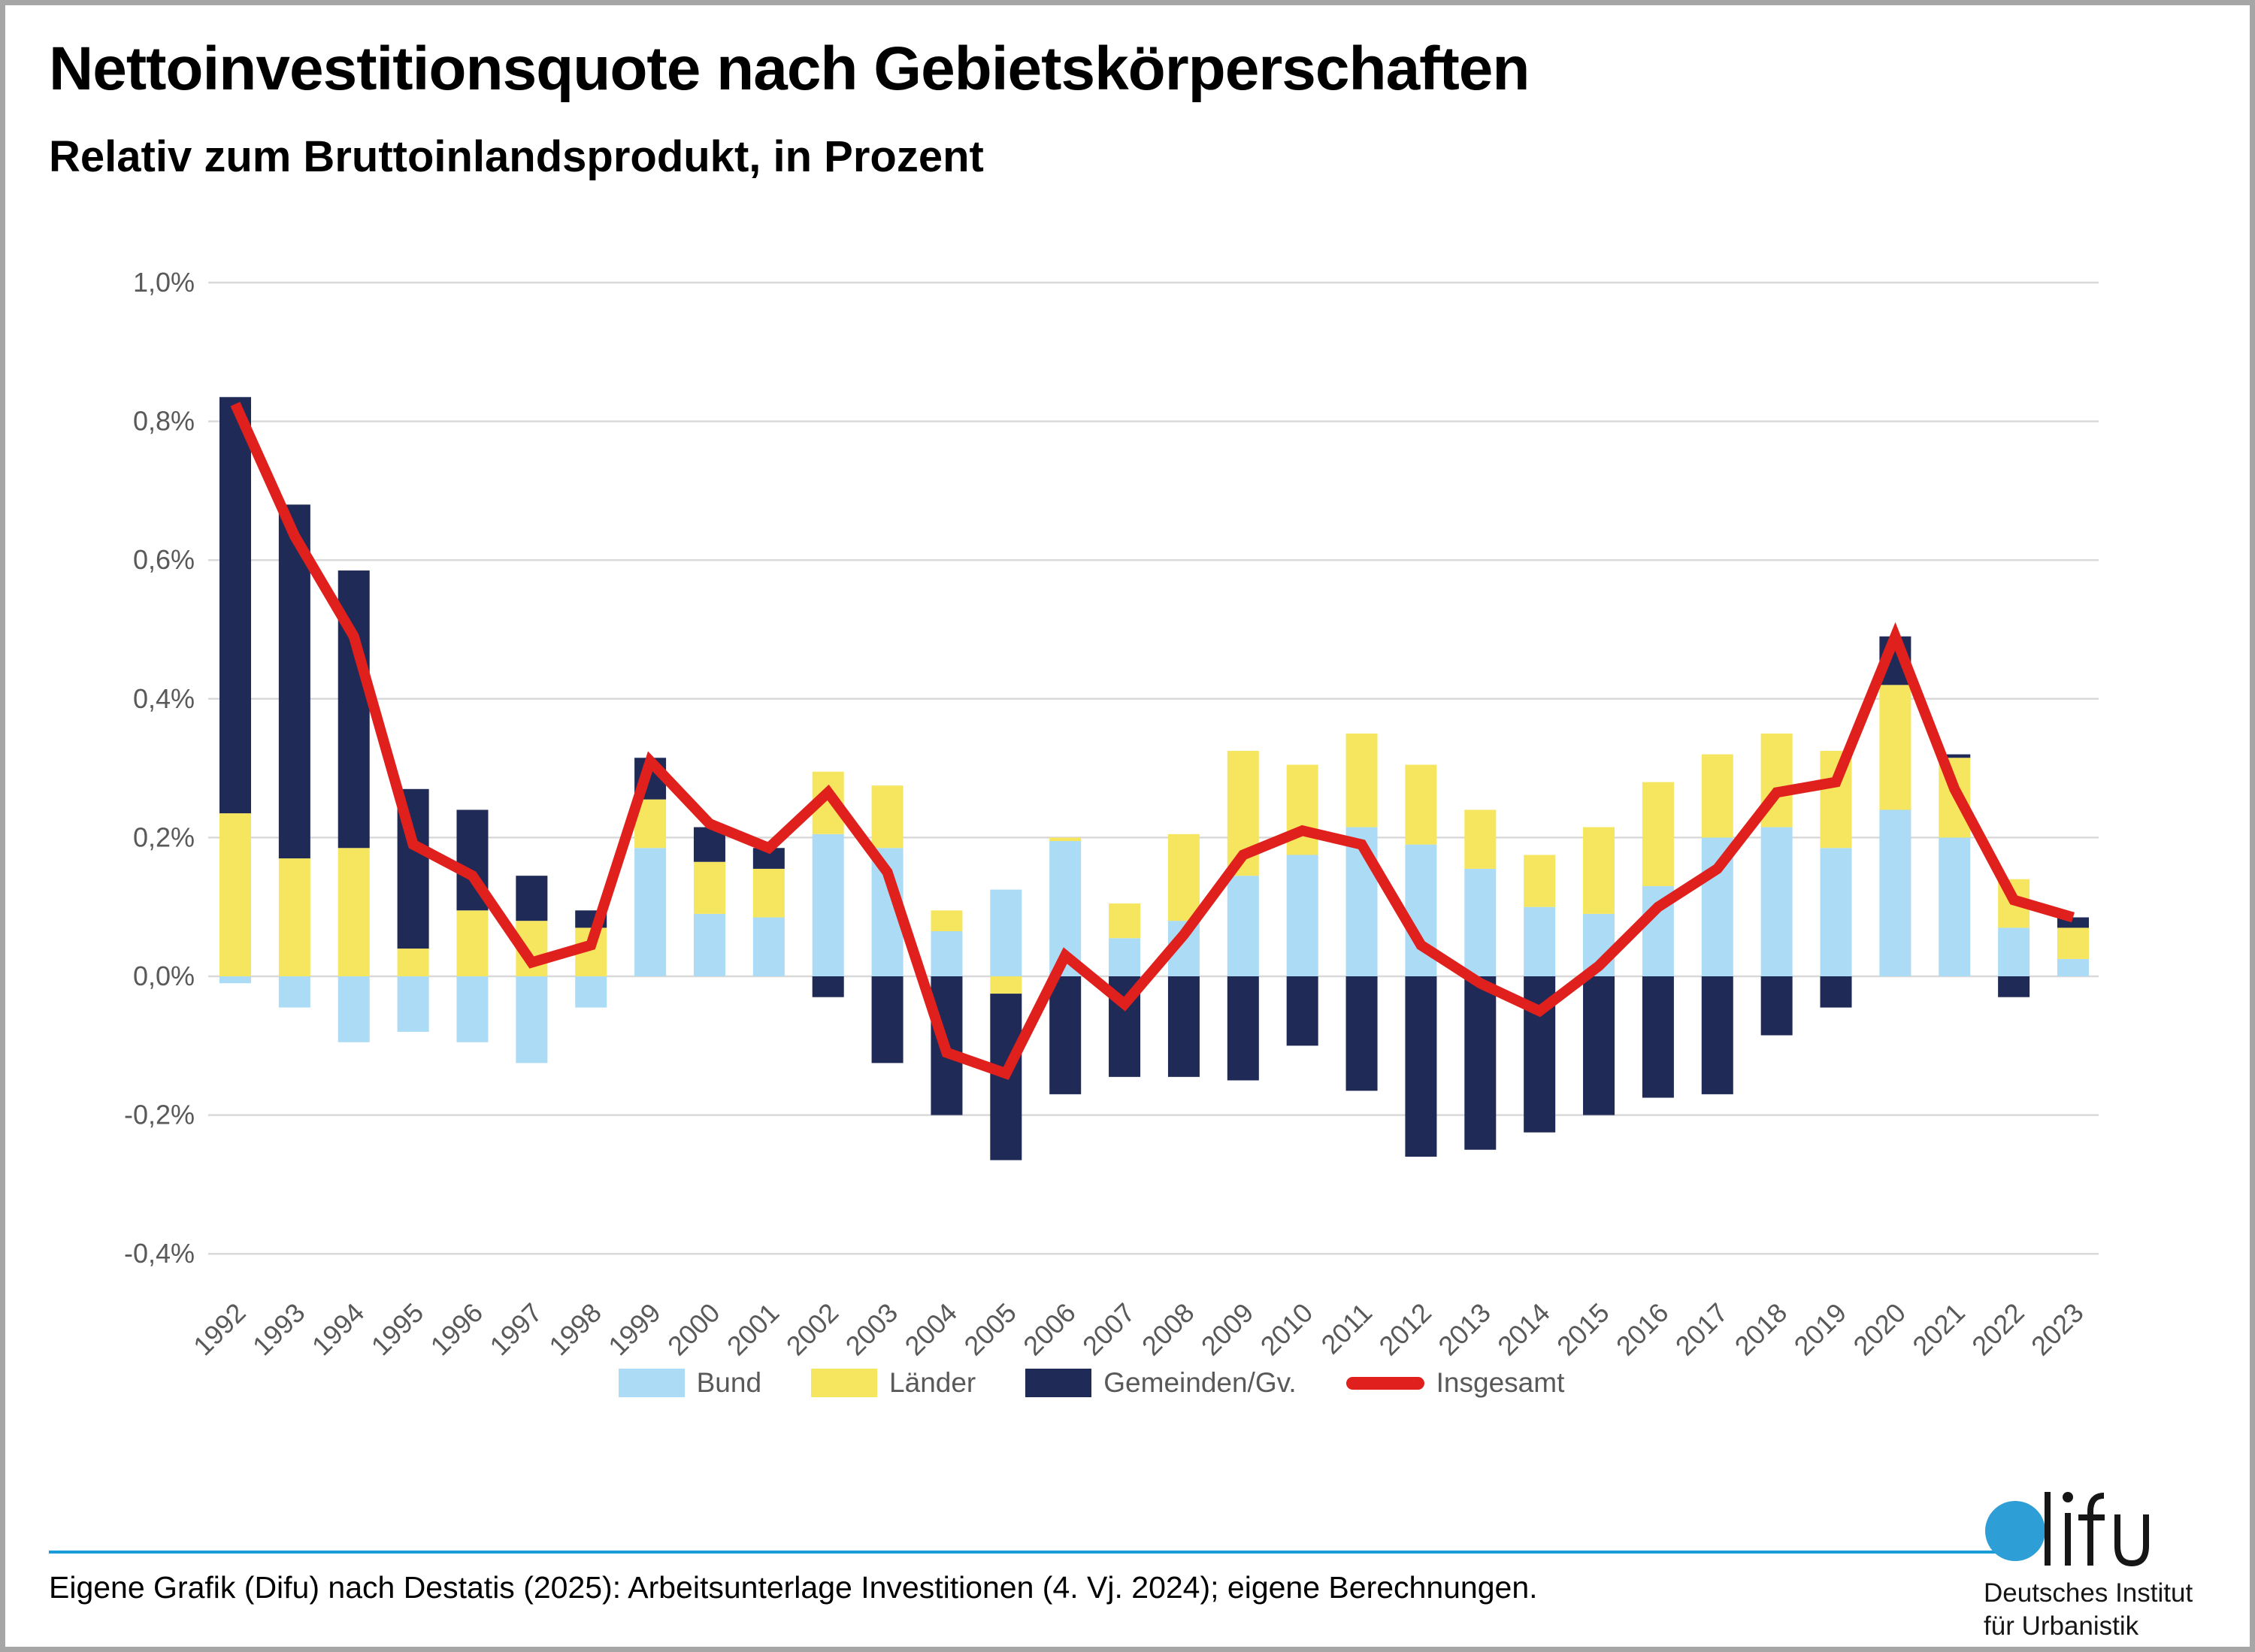  I want to click on x-tick-label: 2000, so click(693, 1329).